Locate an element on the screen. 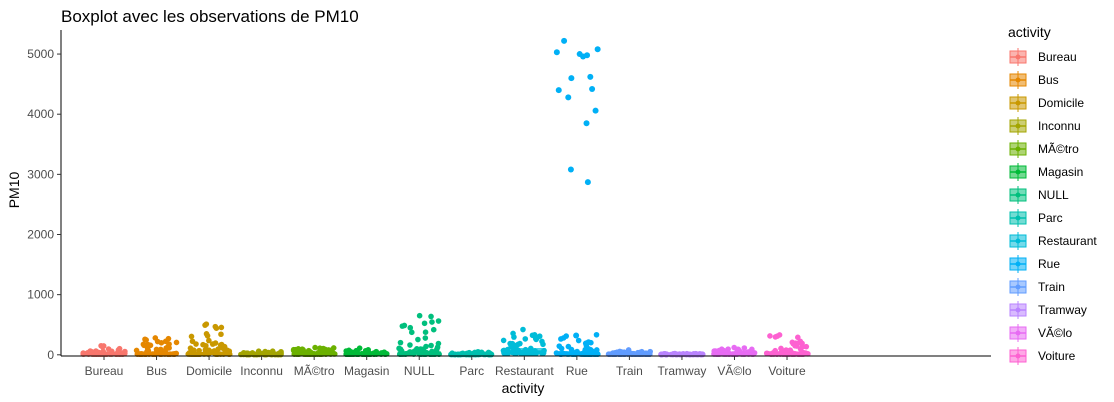 This screenshot has width=1114, height=402. x-tick-label: Bureau is located at coordinates (104, 371).